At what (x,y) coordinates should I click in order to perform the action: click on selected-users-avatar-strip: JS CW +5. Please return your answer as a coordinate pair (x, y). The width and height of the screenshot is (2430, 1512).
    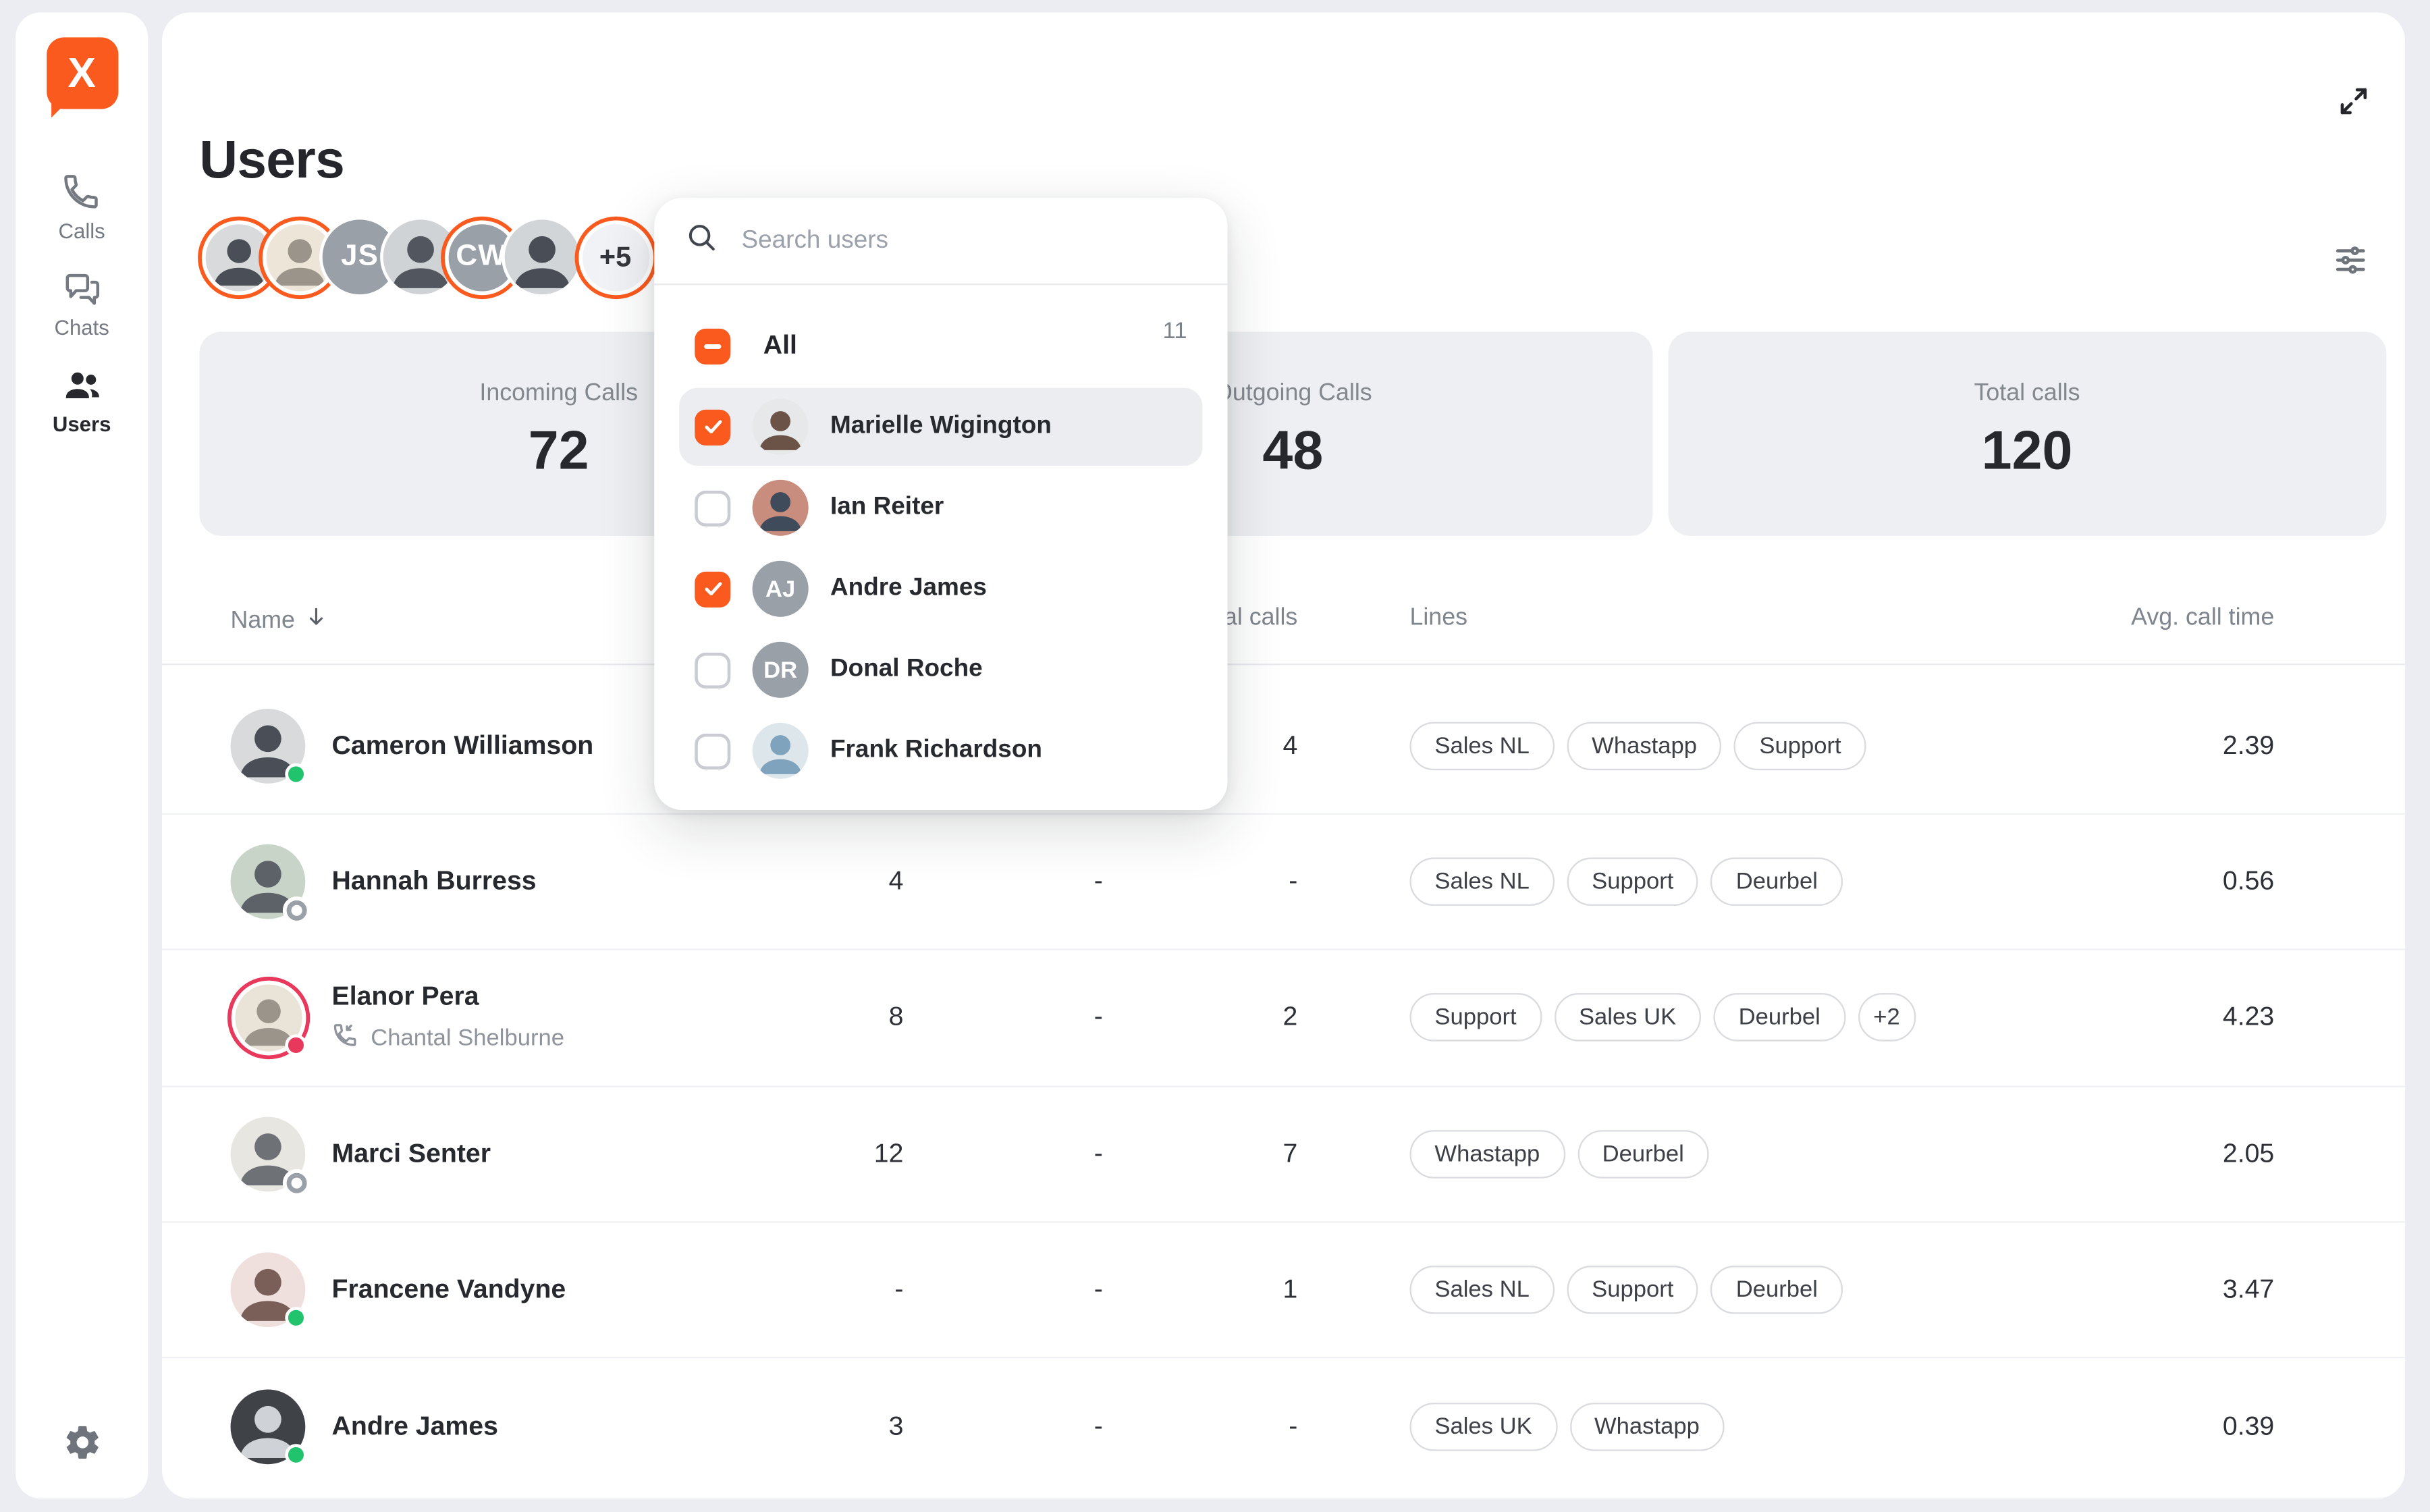
    Looking at the image, I should click on (426, 257).